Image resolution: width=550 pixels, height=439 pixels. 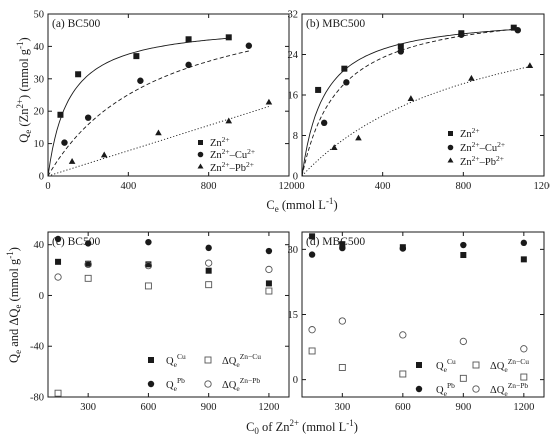 What do you see at coordinates (88, 407) in the screenshot?
I see `x-tick-label: 300` at bounding box center [88, 407].